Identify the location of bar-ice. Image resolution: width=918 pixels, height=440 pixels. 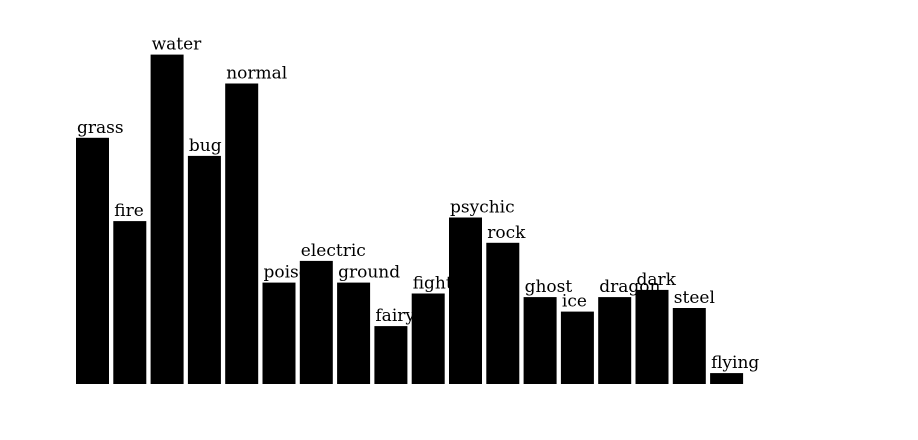
(577, 347).